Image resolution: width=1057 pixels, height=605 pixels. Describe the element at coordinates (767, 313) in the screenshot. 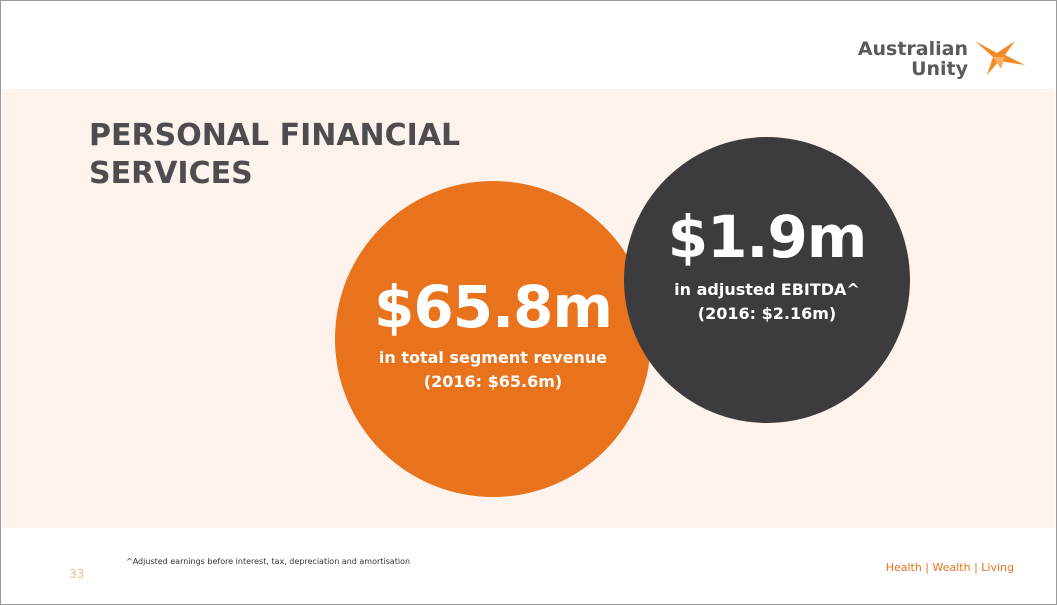

I see `stat-prior: (2016: $2.16m)` at that location.